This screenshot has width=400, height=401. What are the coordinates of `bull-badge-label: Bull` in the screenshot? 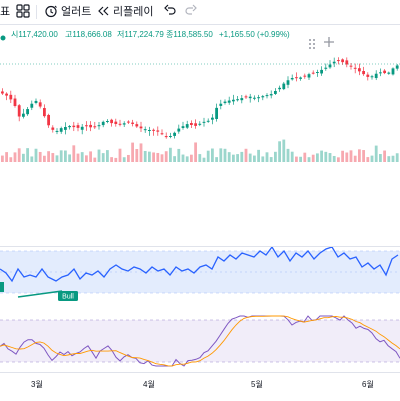 It's located at (68, 297).